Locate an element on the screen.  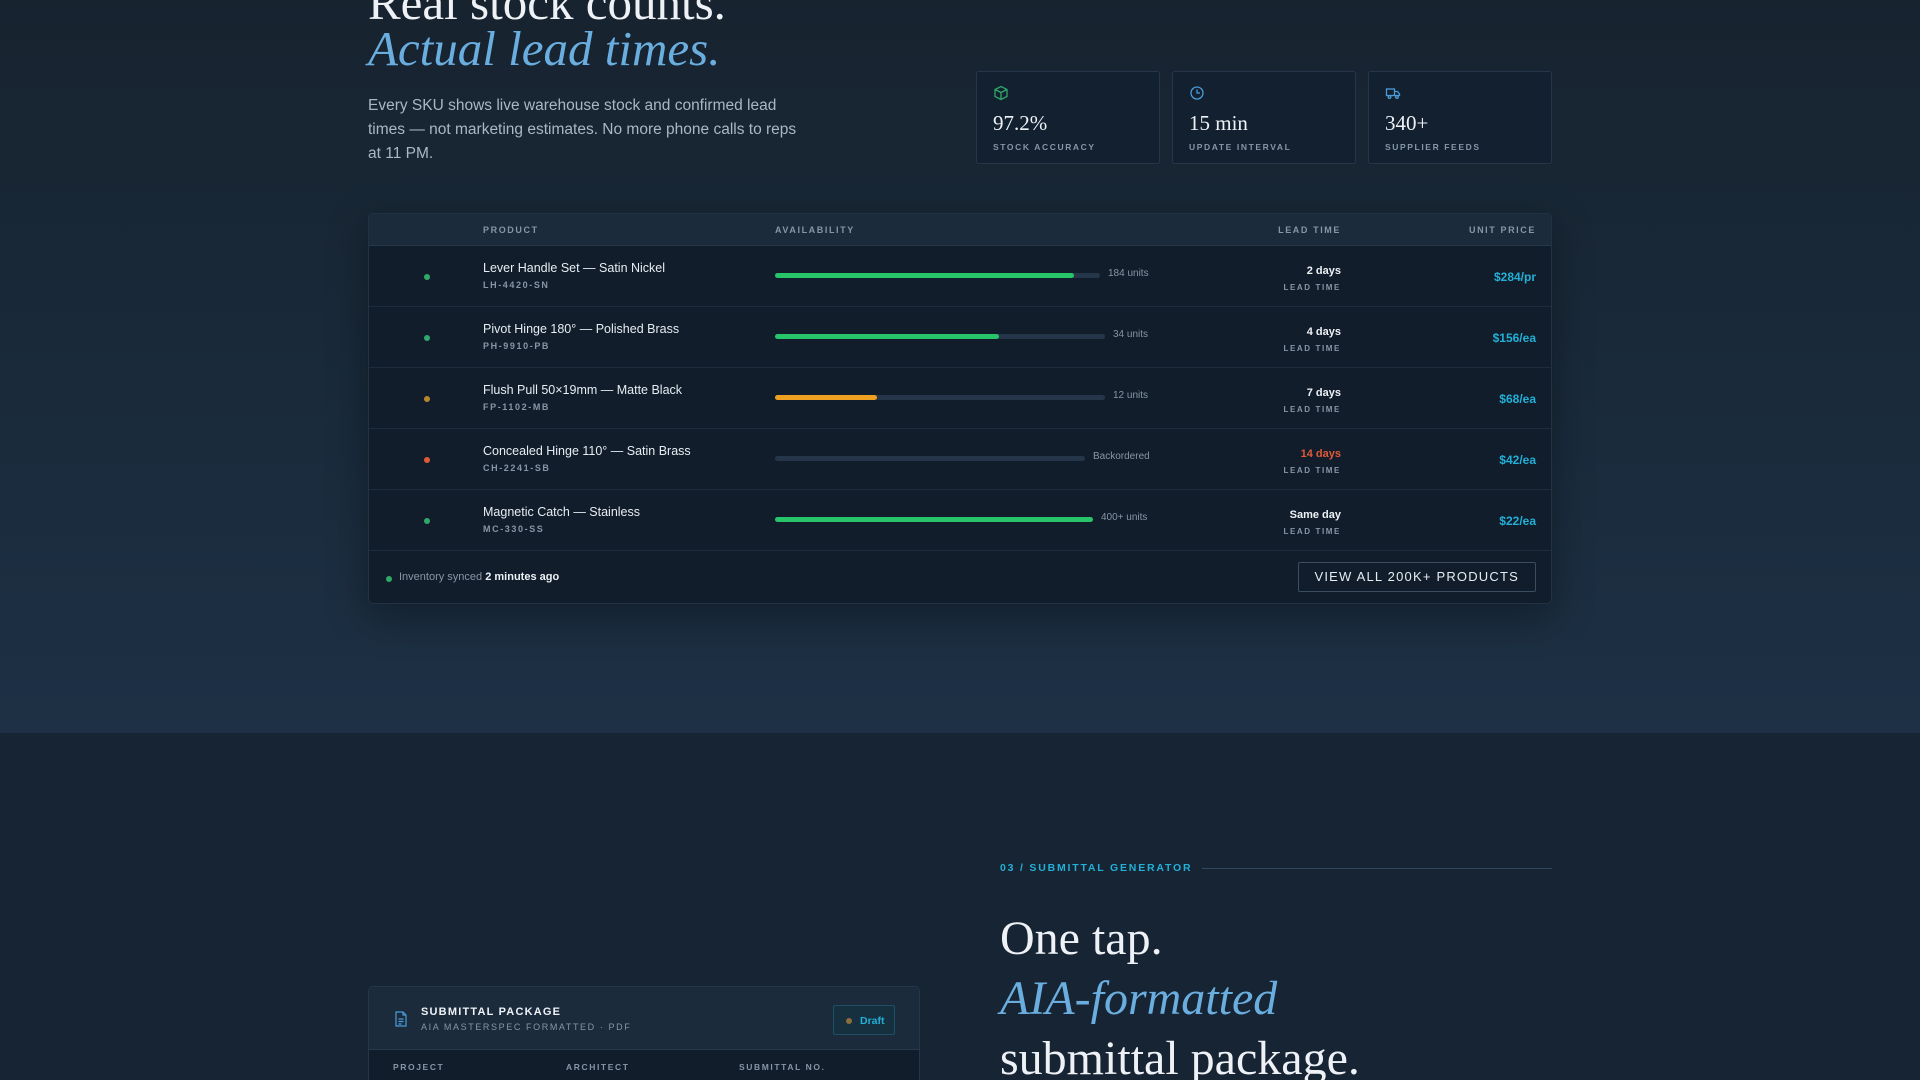
column-header-lead-time: LEAD TIME is located at coordinates (1309, 230).